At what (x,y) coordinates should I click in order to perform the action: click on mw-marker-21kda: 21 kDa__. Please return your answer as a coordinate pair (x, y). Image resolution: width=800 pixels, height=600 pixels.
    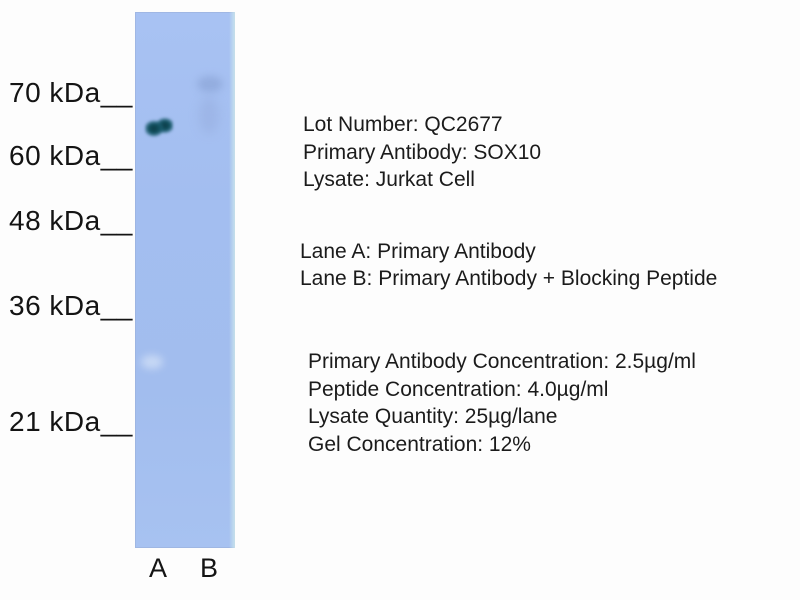
    Looking at the image, I should click on (71, 421).